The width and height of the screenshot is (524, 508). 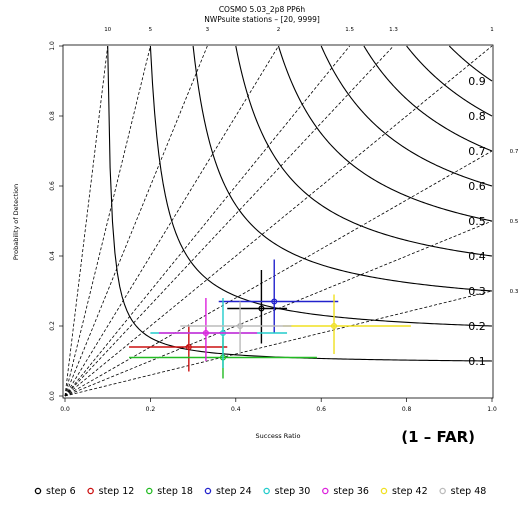 I want to click on csi-label-5: 0.6, so click(x=477, y=186).